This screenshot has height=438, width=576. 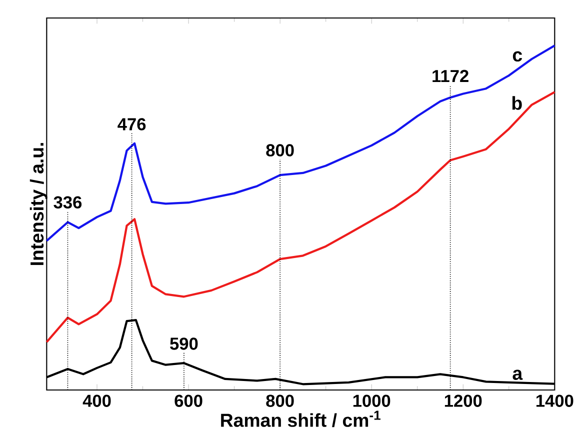 I want to click on series-label: b, so click(x=517, y=103).